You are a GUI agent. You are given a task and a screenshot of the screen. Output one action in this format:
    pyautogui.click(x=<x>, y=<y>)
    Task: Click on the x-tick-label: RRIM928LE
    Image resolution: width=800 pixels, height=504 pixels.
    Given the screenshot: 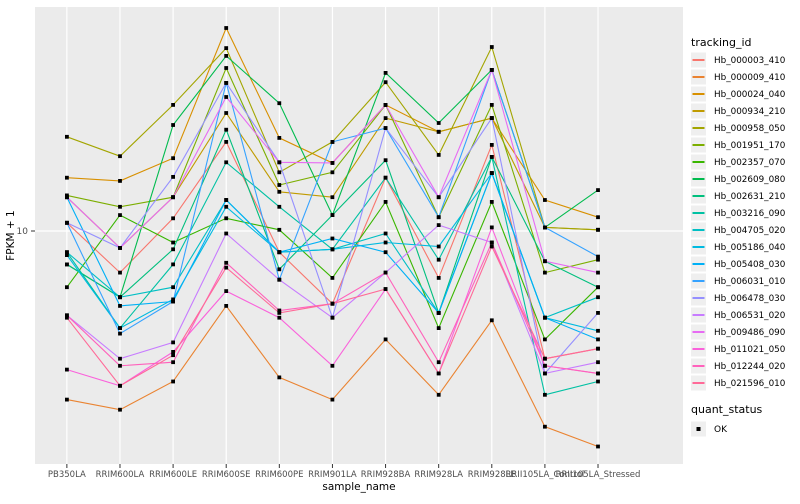 What is the action you would take?
    pyautogui.click(x=492, y=475)
    